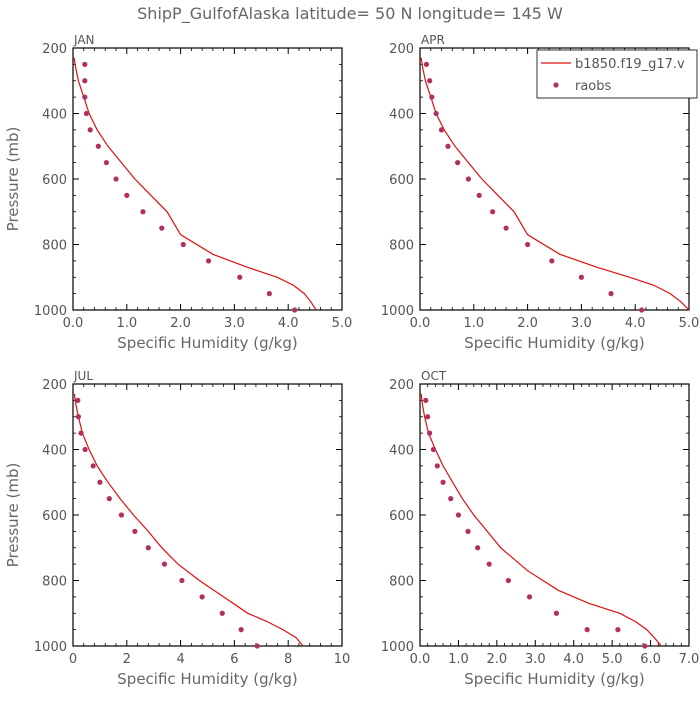 This screenshot has width=700, height=705. Describe the element at coordinates (73, 323) in the screenshot. I see `x-tick-label: 0.0` at that location.